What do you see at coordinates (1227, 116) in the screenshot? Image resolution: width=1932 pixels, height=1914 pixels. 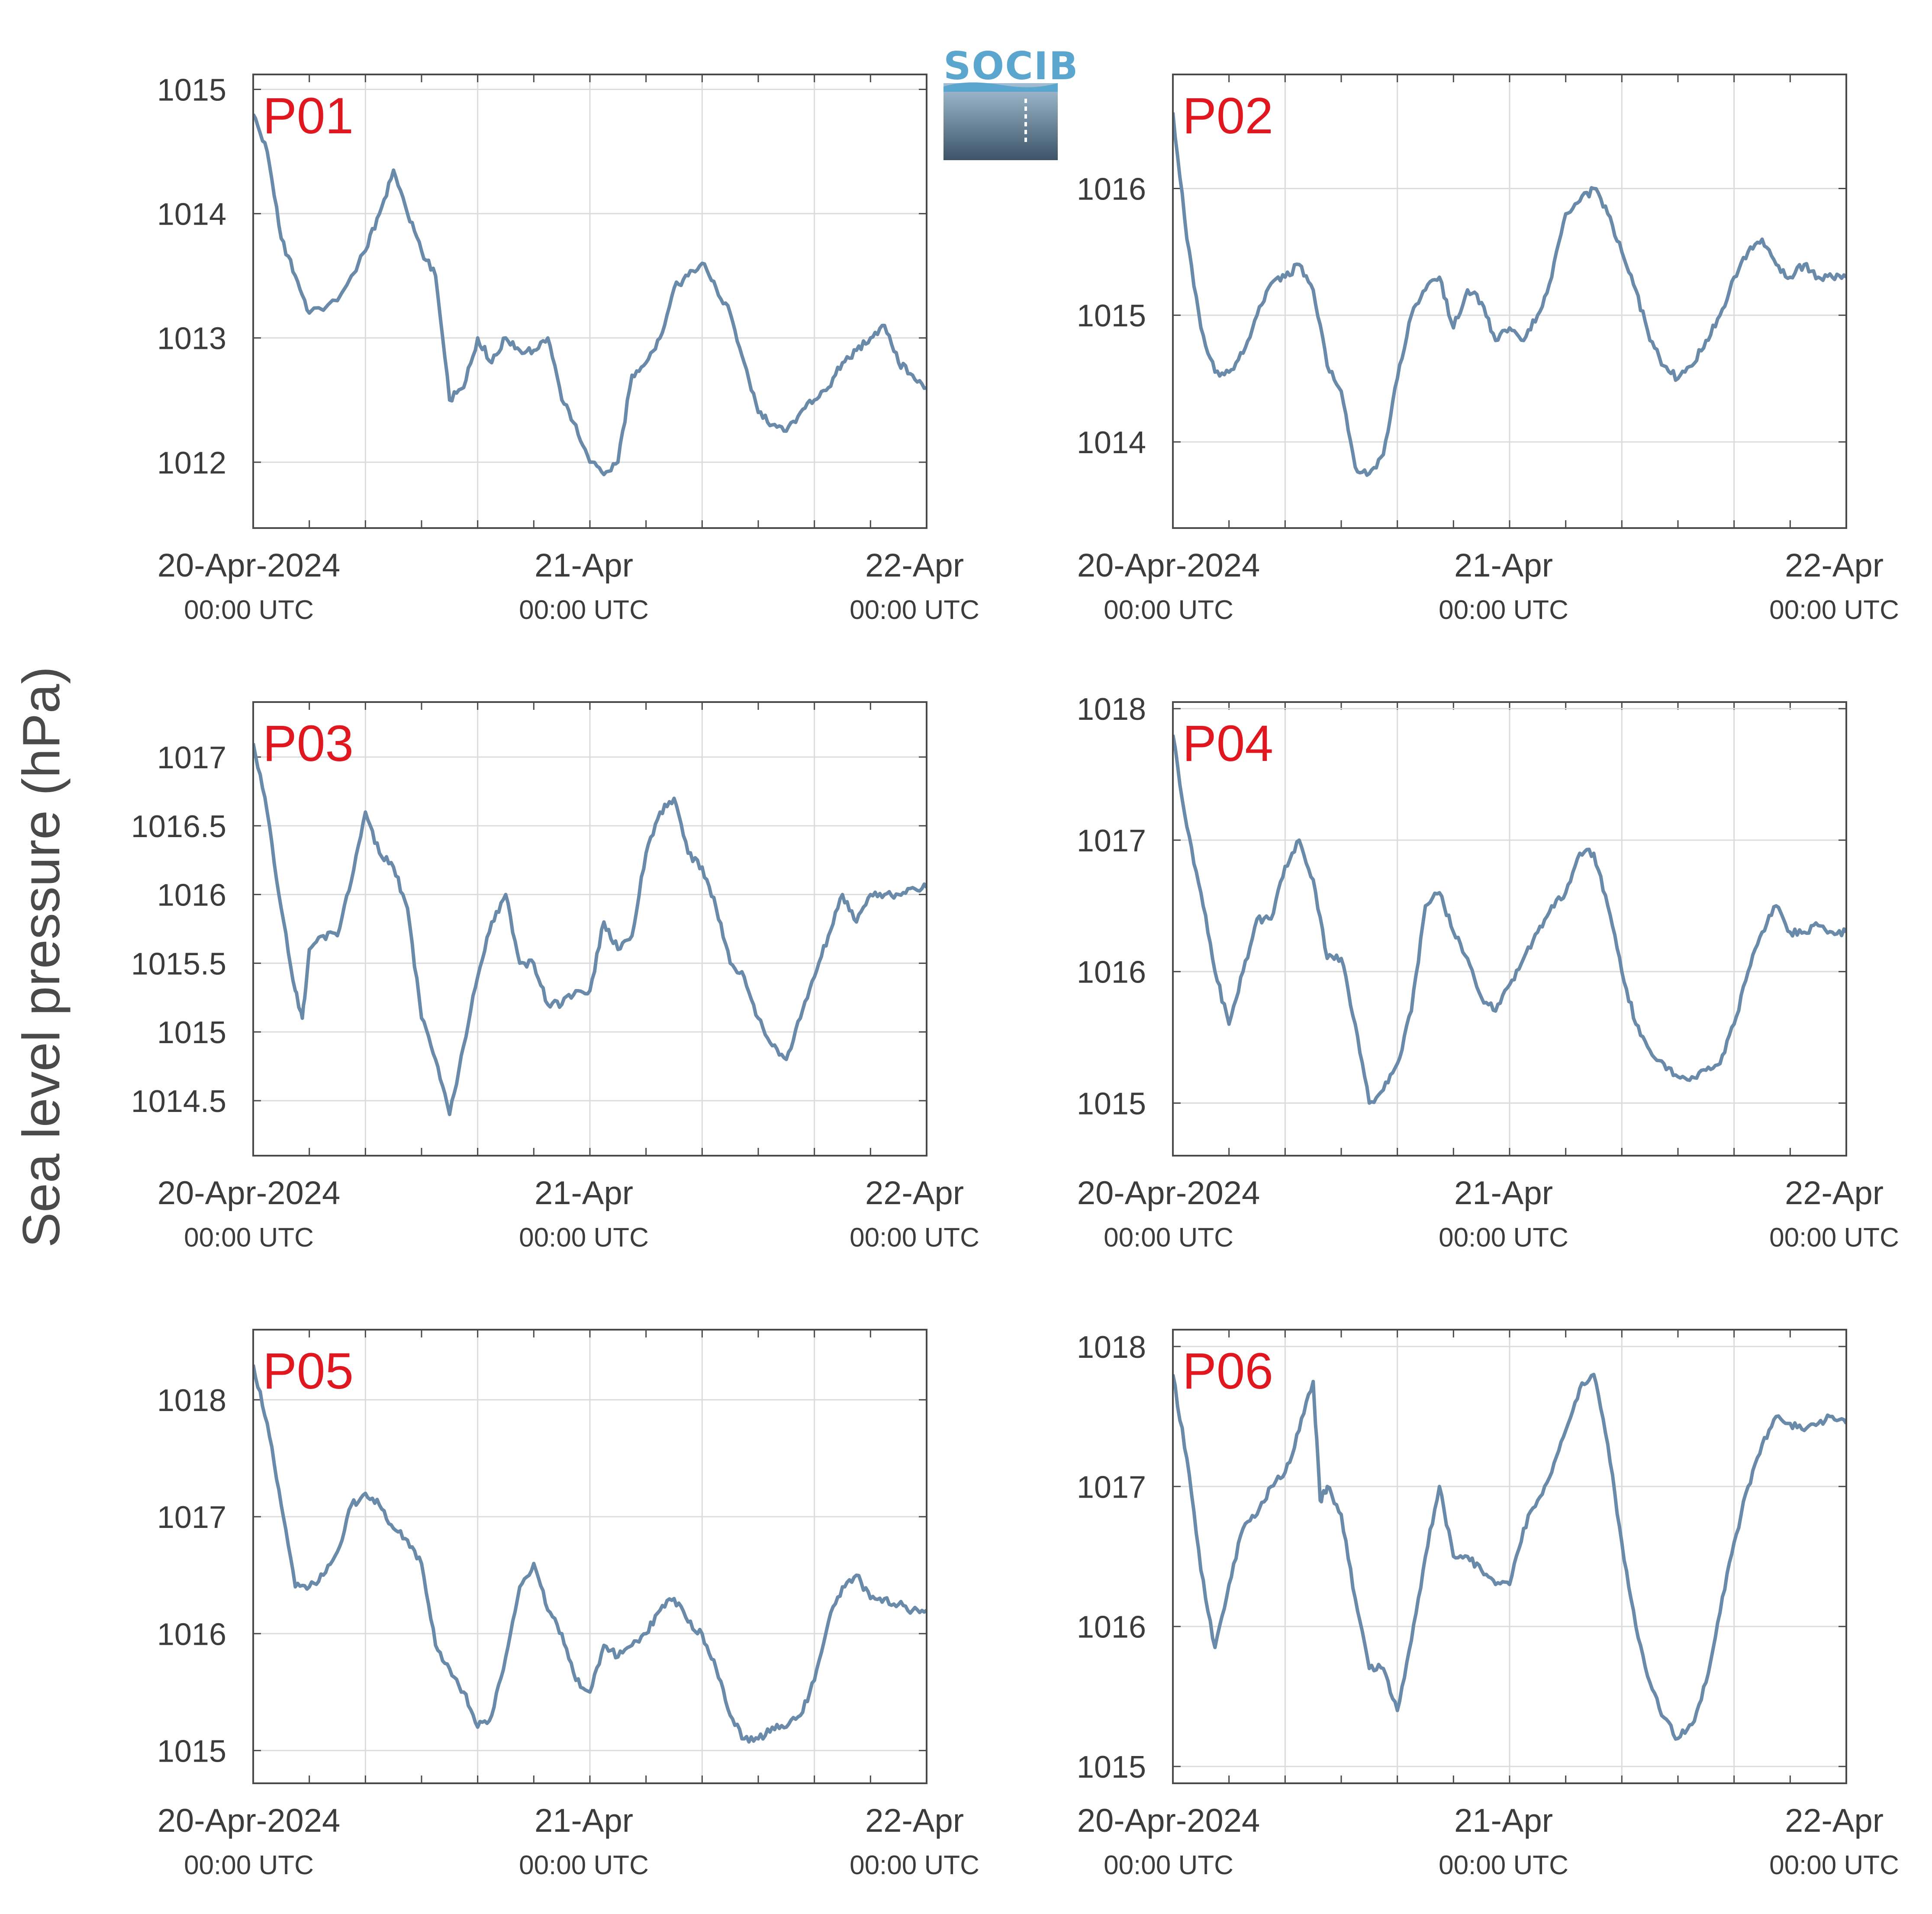 I see `station-label: P02` at bounding box center [1227, 116].